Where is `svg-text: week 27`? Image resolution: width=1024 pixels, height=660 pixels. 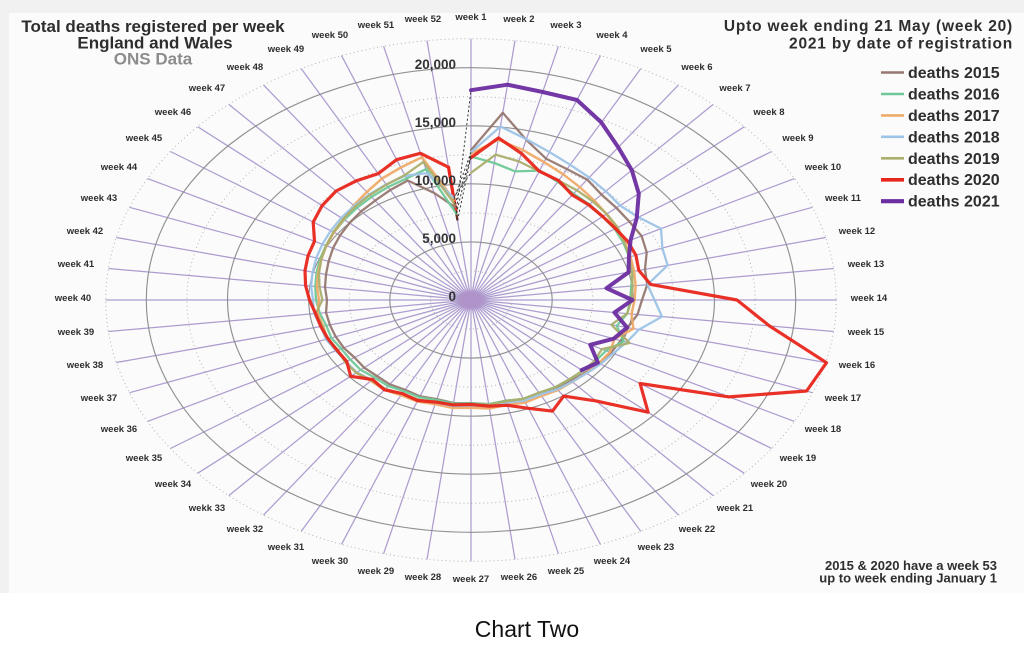 svg-text: week 27 is located at coordinates (470, 579).